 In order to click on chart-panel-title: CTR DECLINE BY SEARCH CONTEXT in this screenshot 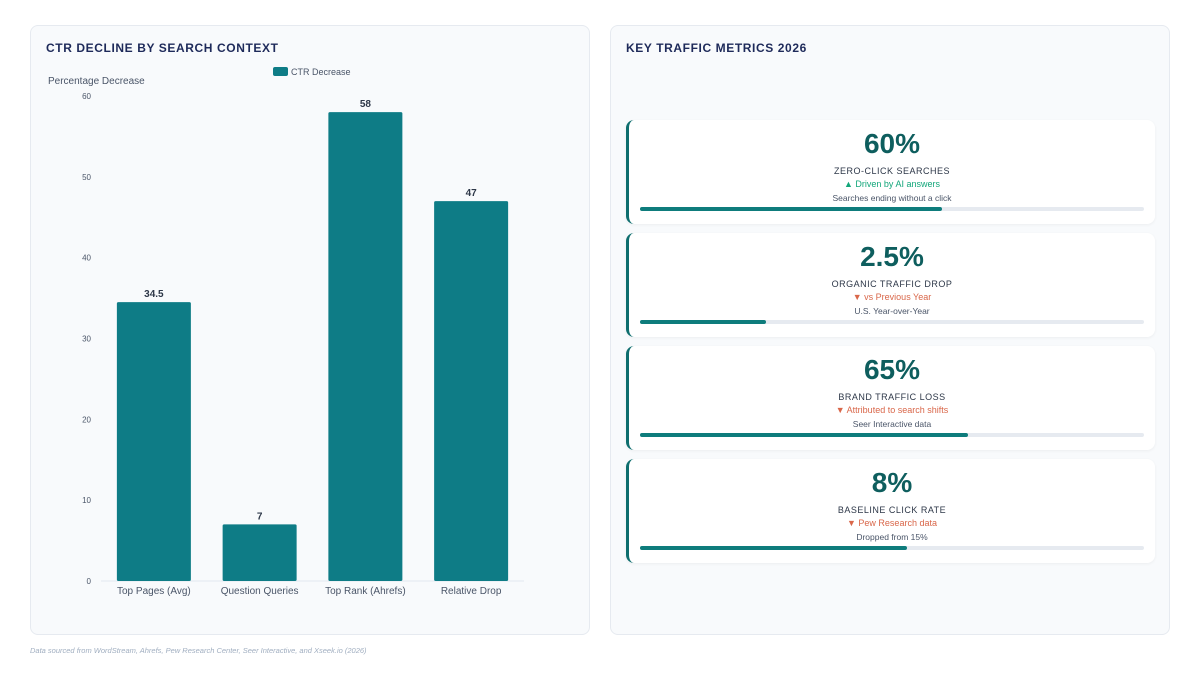, I will do `click(162, 48)`.